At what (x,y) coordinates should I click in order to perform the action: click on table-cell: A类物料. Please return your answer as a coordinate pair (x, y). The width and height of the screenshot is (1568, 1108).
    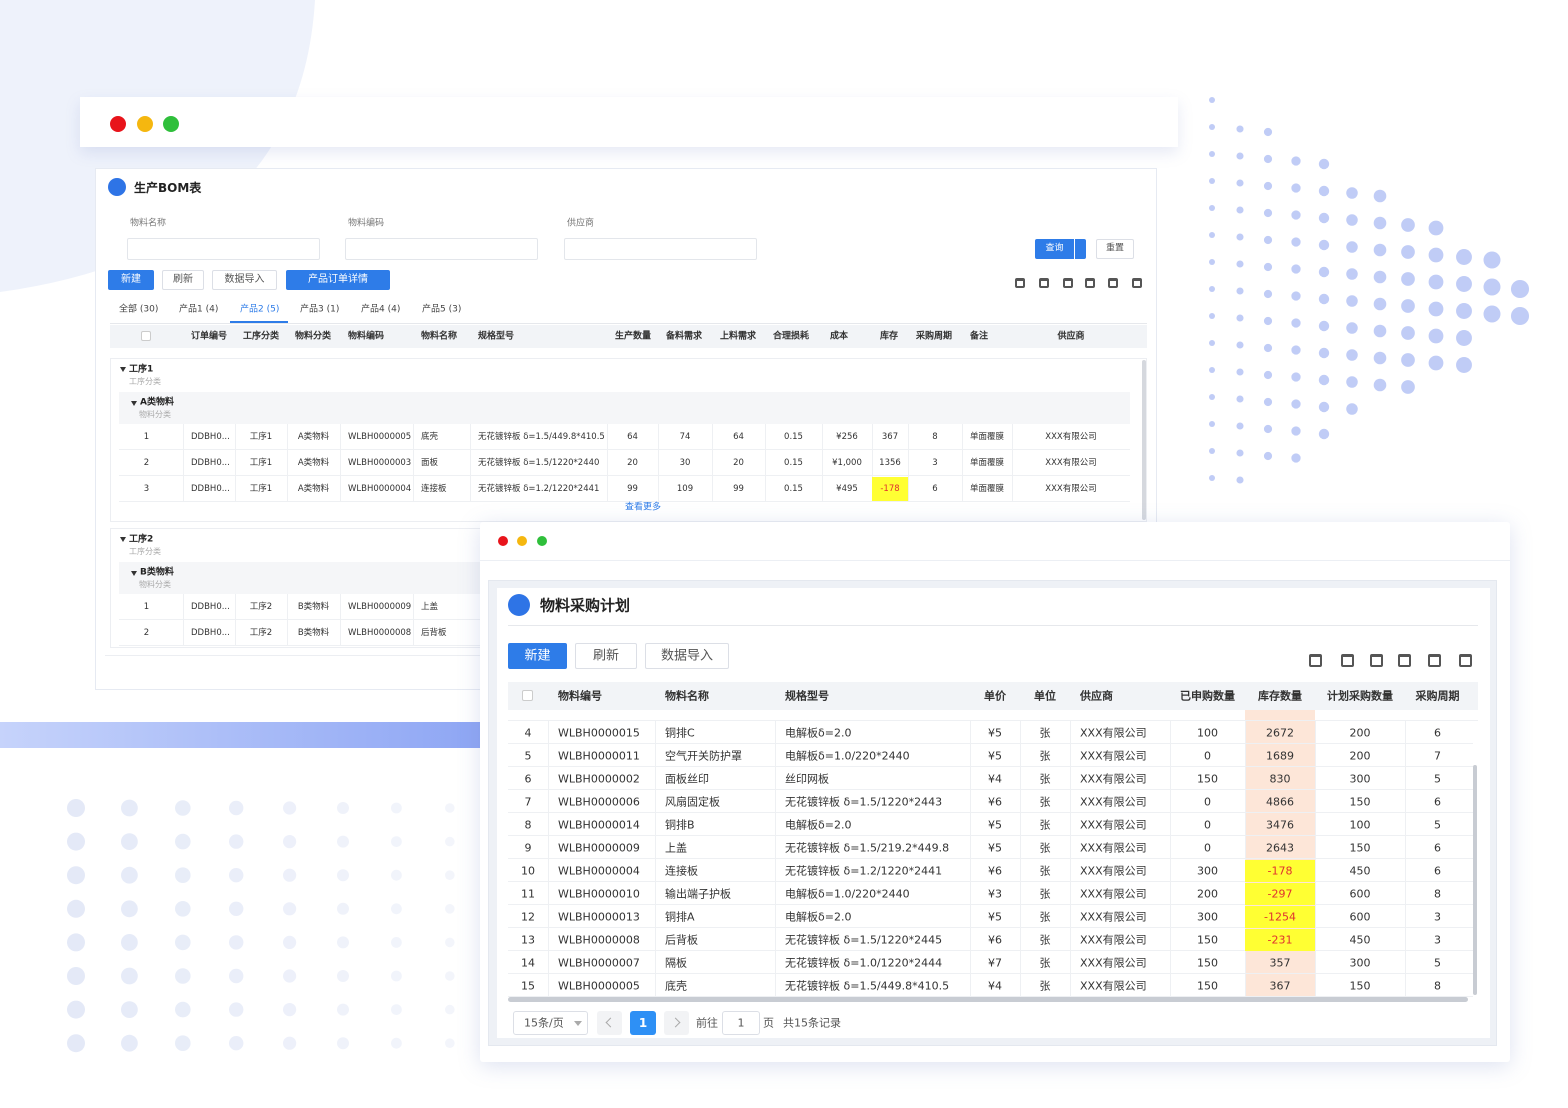
    Looking at the image, I should click on (313, 462).